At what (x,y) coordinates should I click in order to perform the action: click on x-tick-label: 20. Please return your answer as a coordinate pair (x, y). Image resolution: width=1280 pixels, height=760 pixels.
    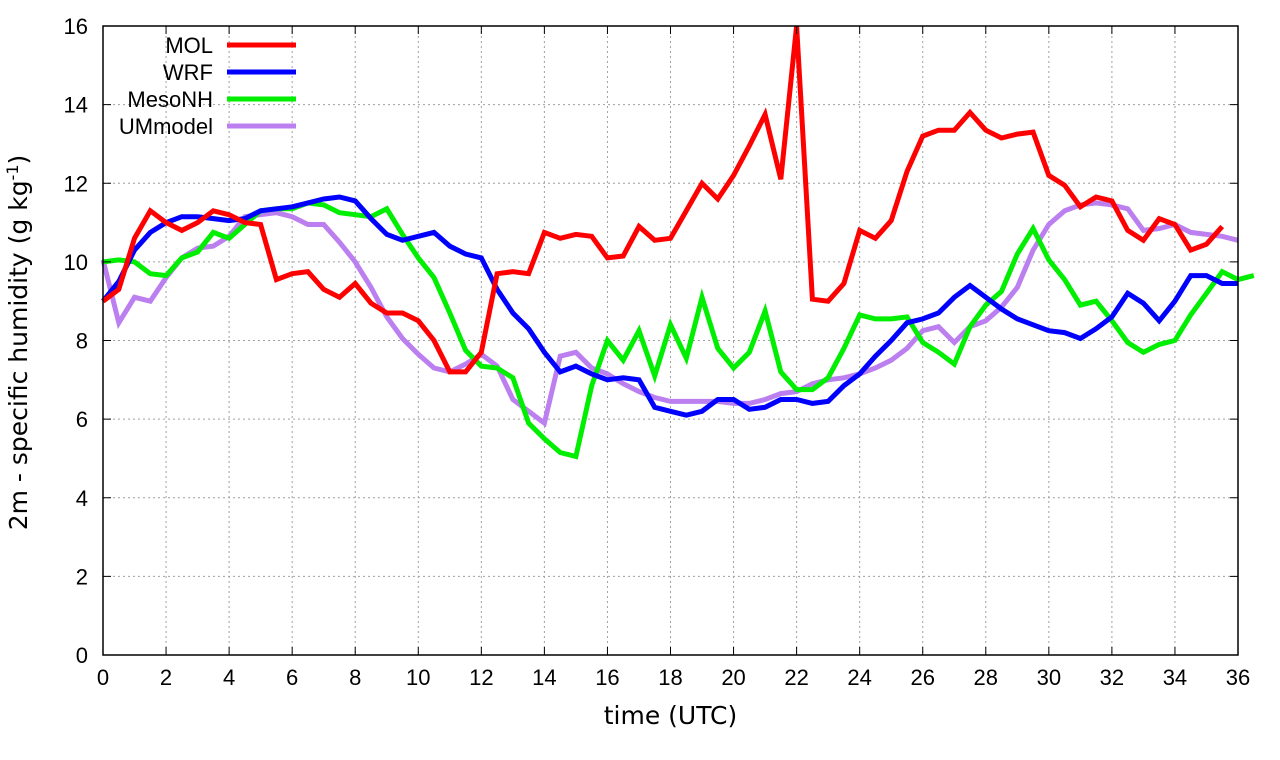
    Looking at the image, I should click on (733, 677).